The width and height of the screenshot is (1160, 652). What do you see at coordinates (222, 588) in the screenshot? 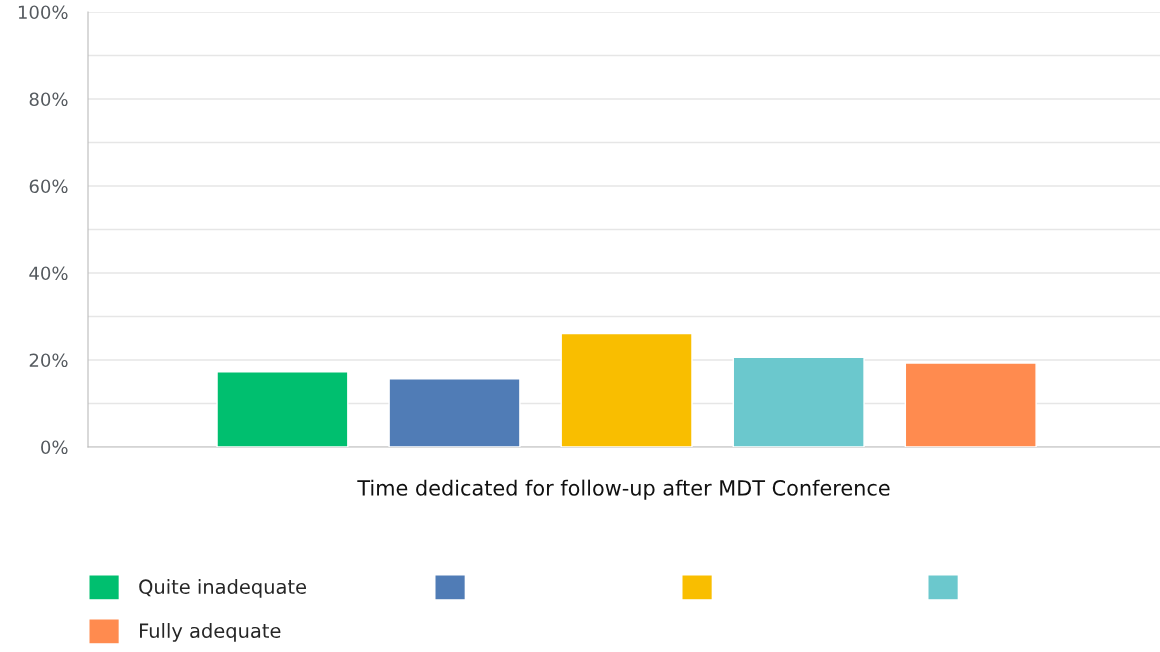
I see `legend-label: Quite inadequate` at bounding box center [222, 588].